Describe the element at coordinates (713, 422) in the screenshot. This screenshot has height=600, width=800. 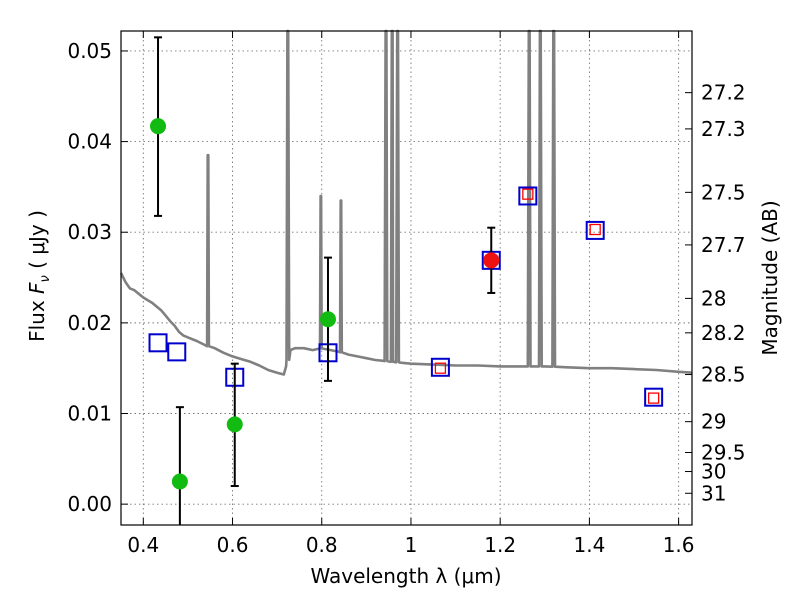
I see `y2-tick-label: 29` at that location.